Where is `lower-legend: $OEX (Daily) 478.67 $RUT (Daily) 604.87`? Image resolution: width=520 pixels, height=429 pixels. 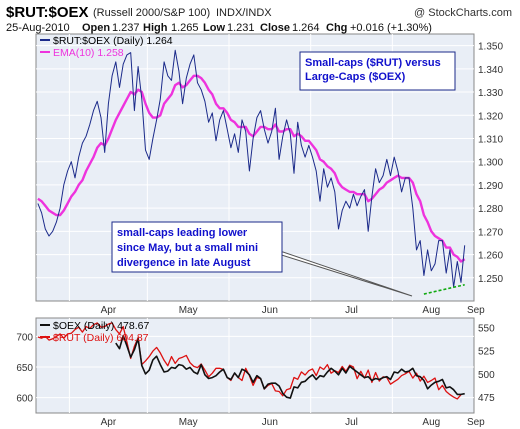
lower-legend: $OEX (Daily) 478.67 $RUT (Daily) 604.87 is located at coordinates (94, 332).